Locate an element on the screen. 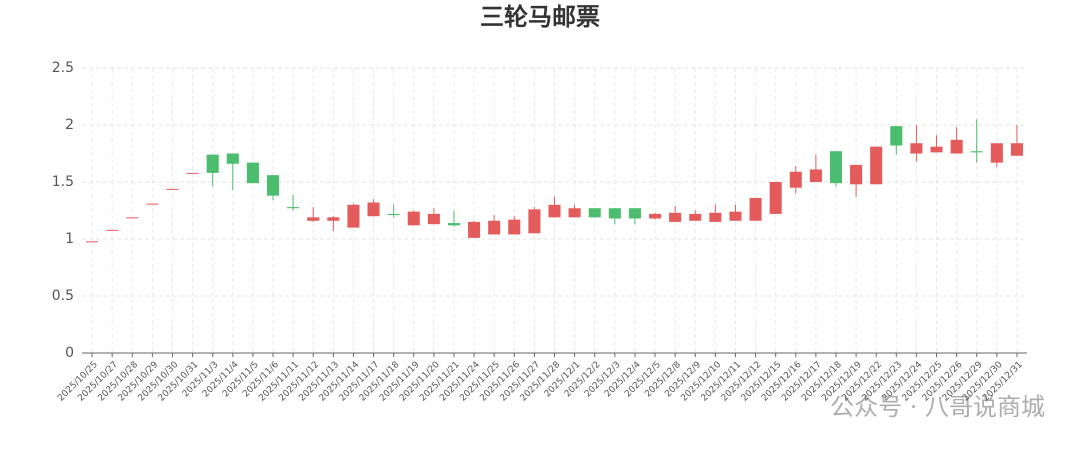 The height and width of the screenshot is (450, 1080). watermark: 公众号 · 八哥说商城 is located at coordinates (937, 407).